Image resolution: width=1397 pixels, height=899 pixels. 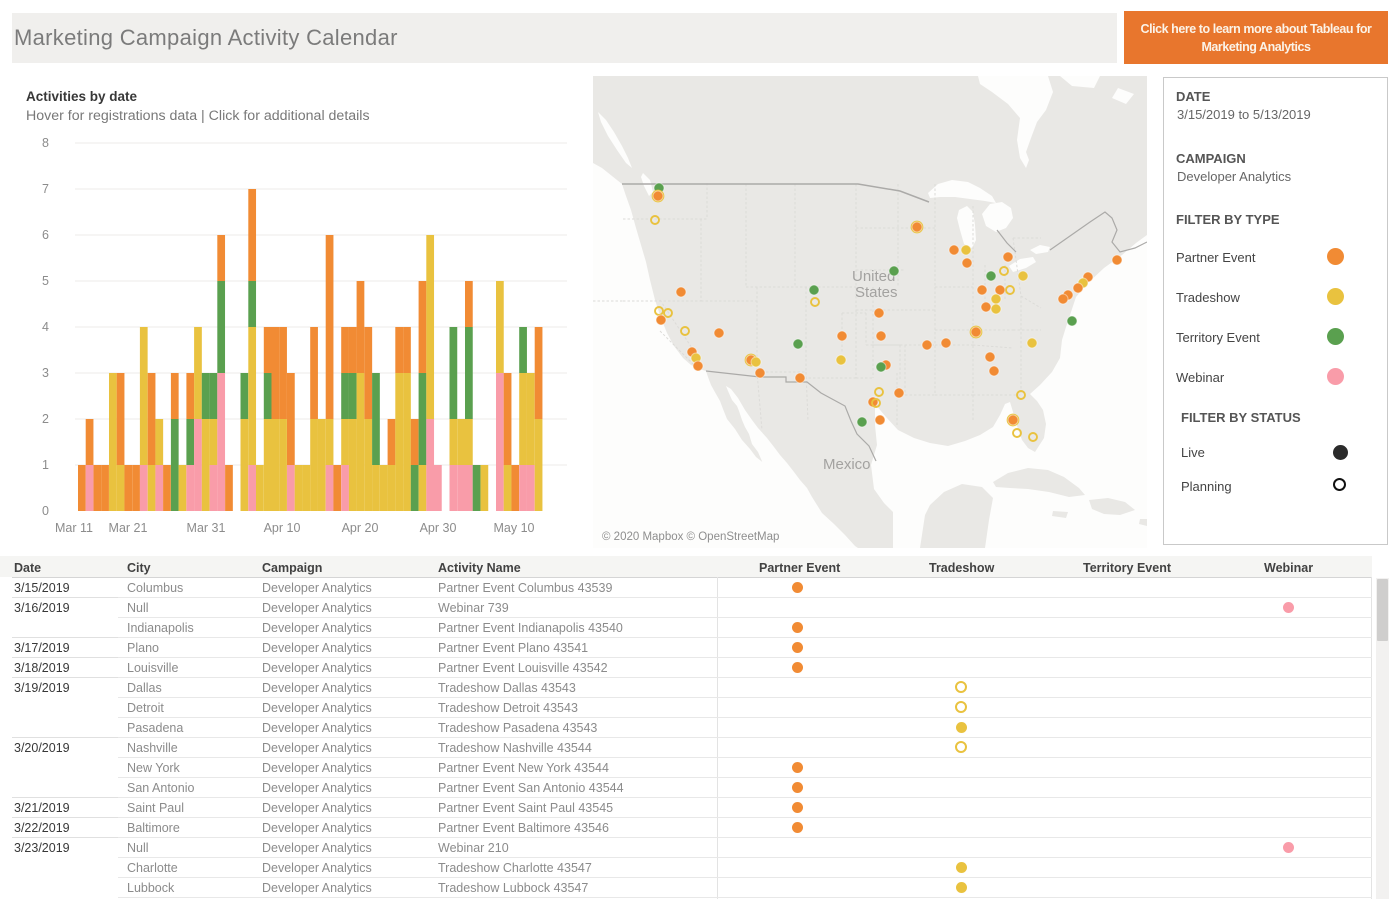 I want to click on svg-text: Mar 21, so click(x=128, y=528).